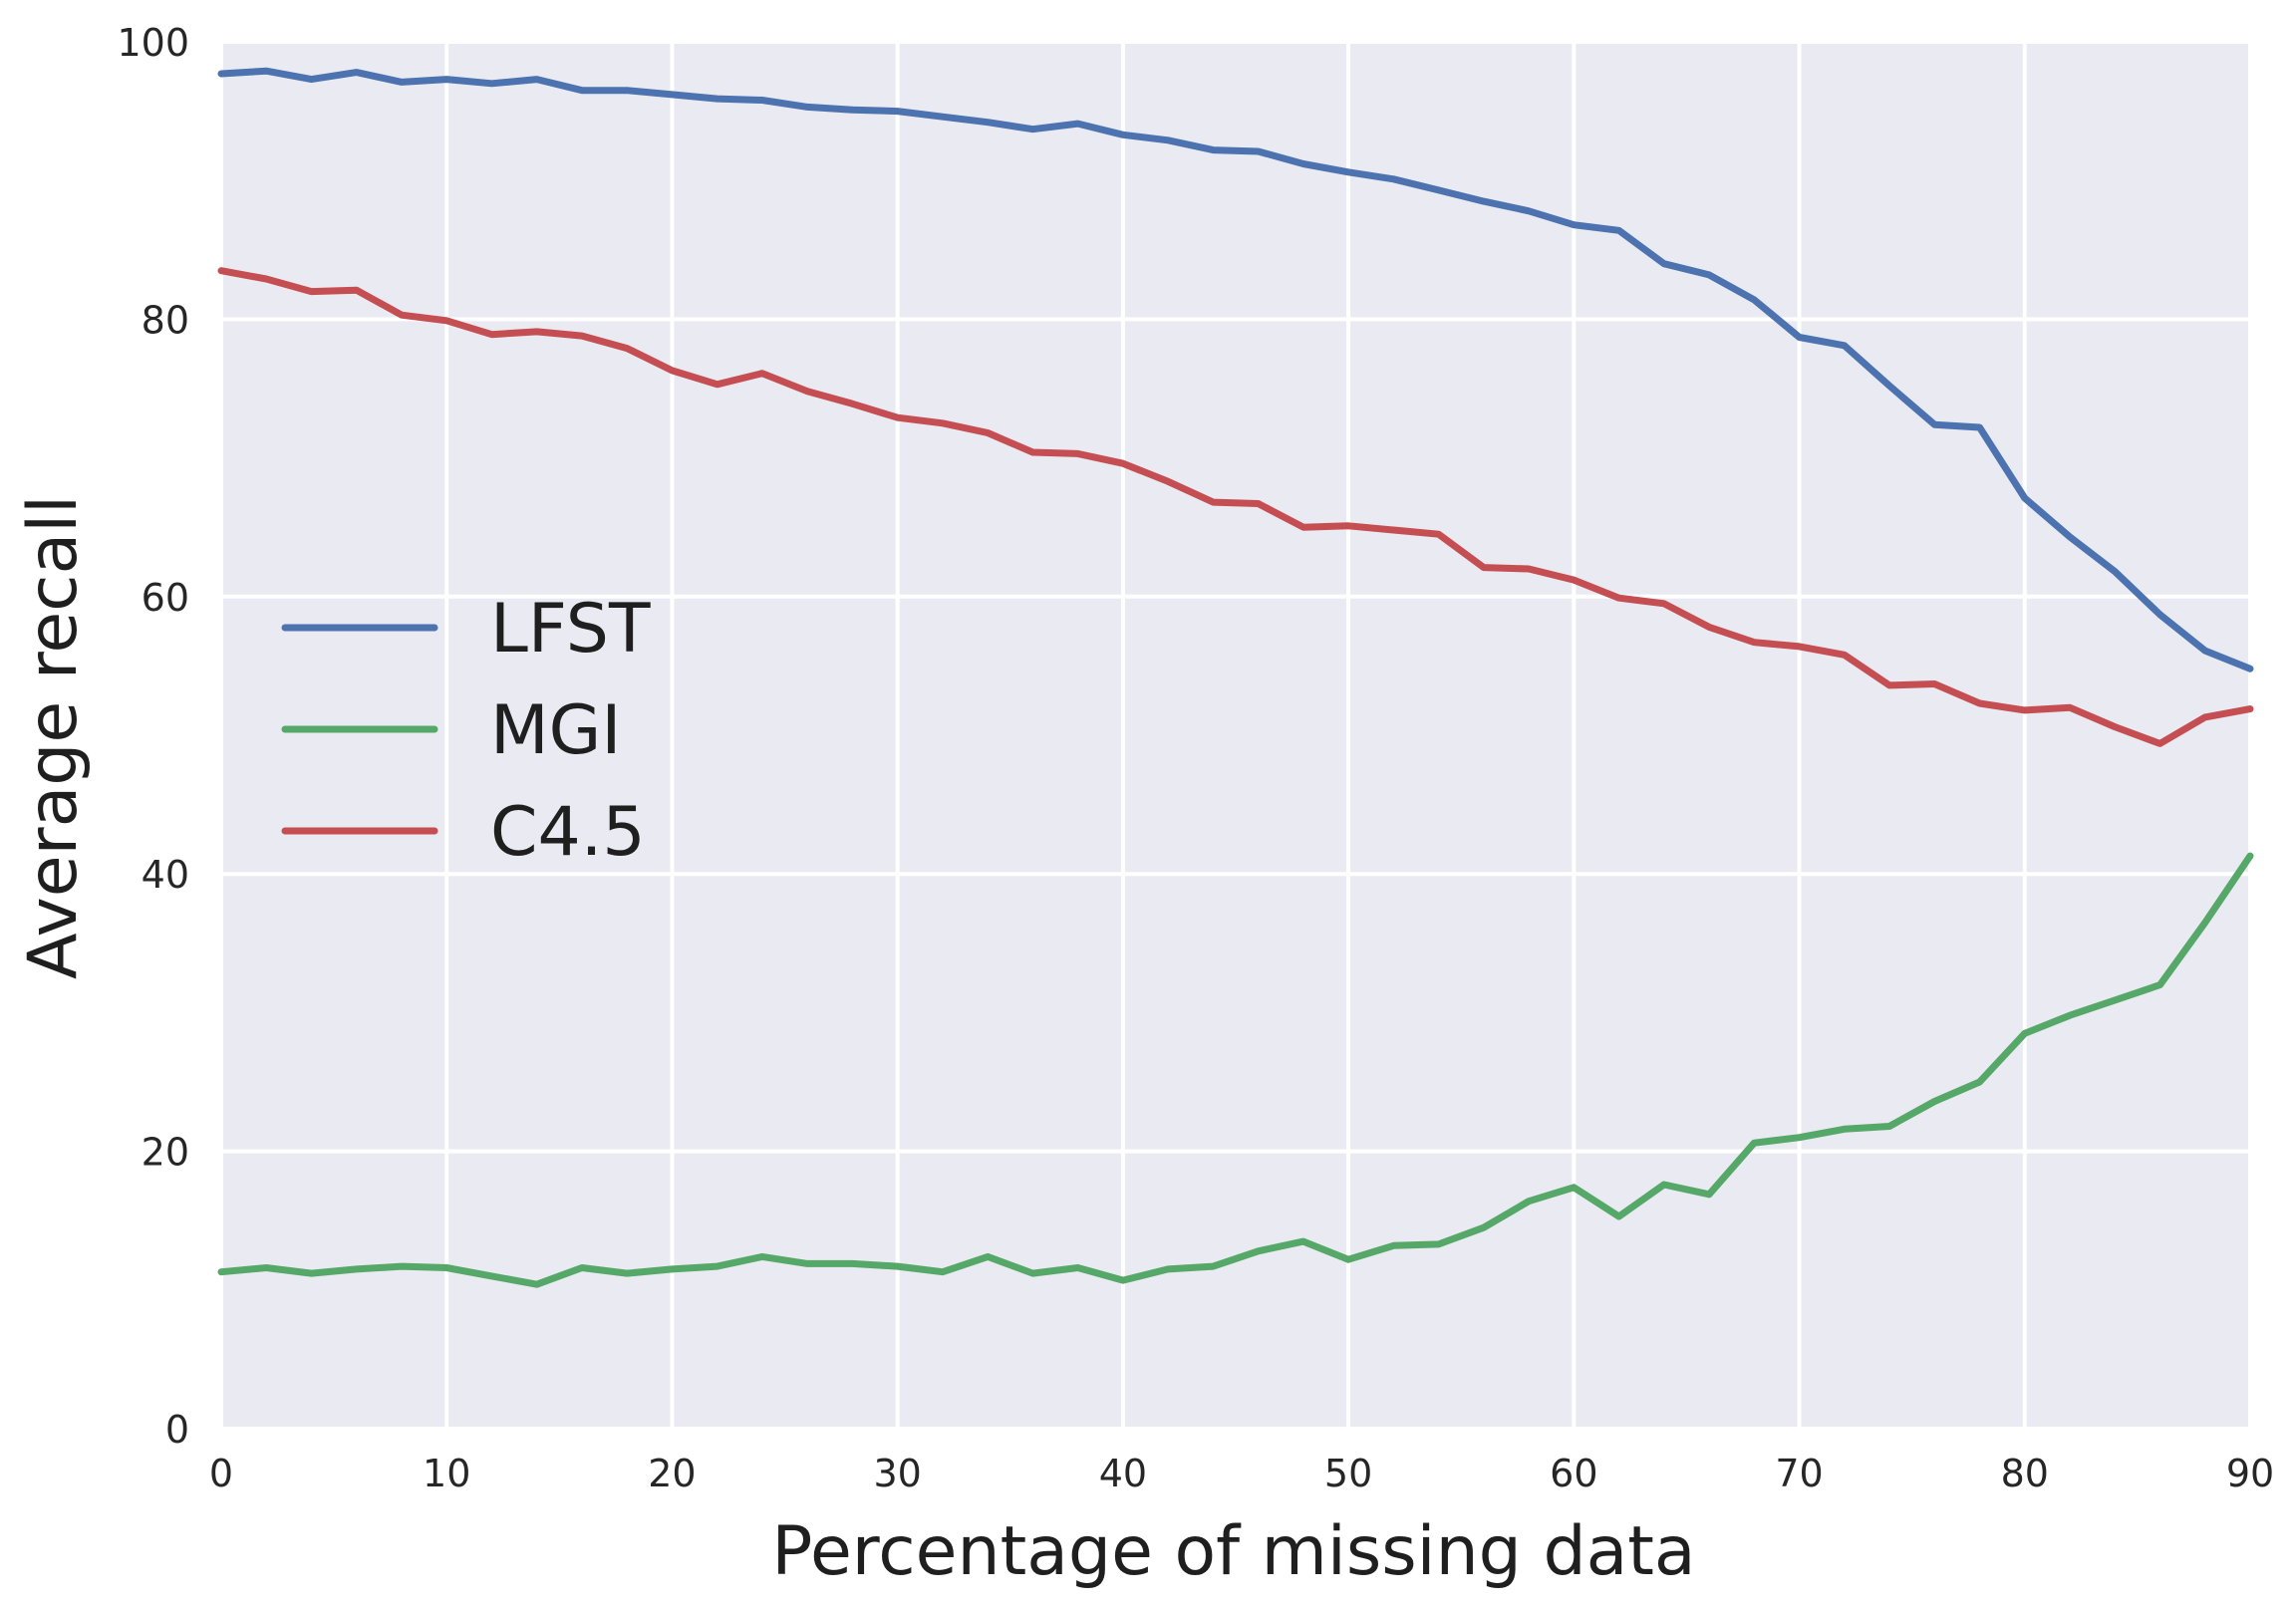 The image size is (2296, 1609). What do you see at coordinates (568, 833) in the screenshot?
I see `legend-label-c4-5: C4.5` at bounding box center [568, 833].